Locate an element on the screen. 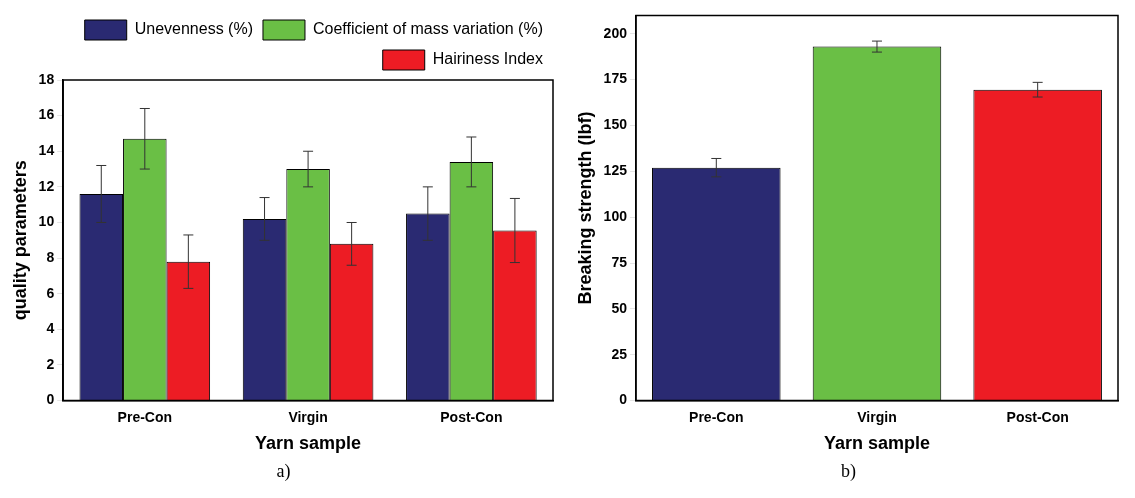  legend-label: Hairiness Index is located at coordinates (488, 59).